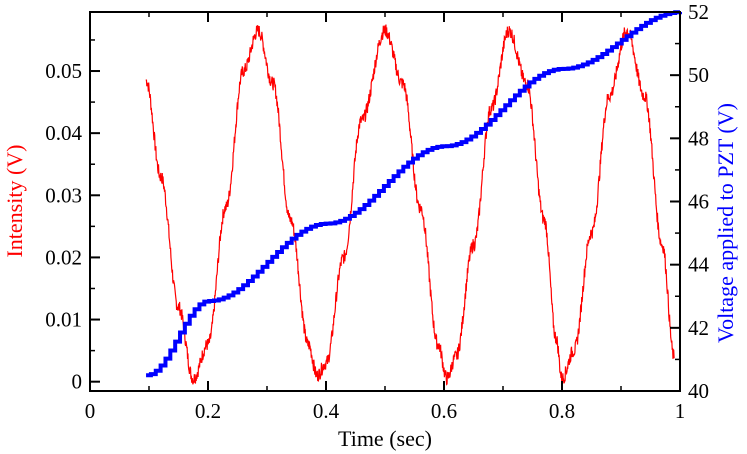  What do you see at coordinates (63, 320) in the screenshot?
I see `left-y-tick-label: 0.01` at bounding box center [63, 320].